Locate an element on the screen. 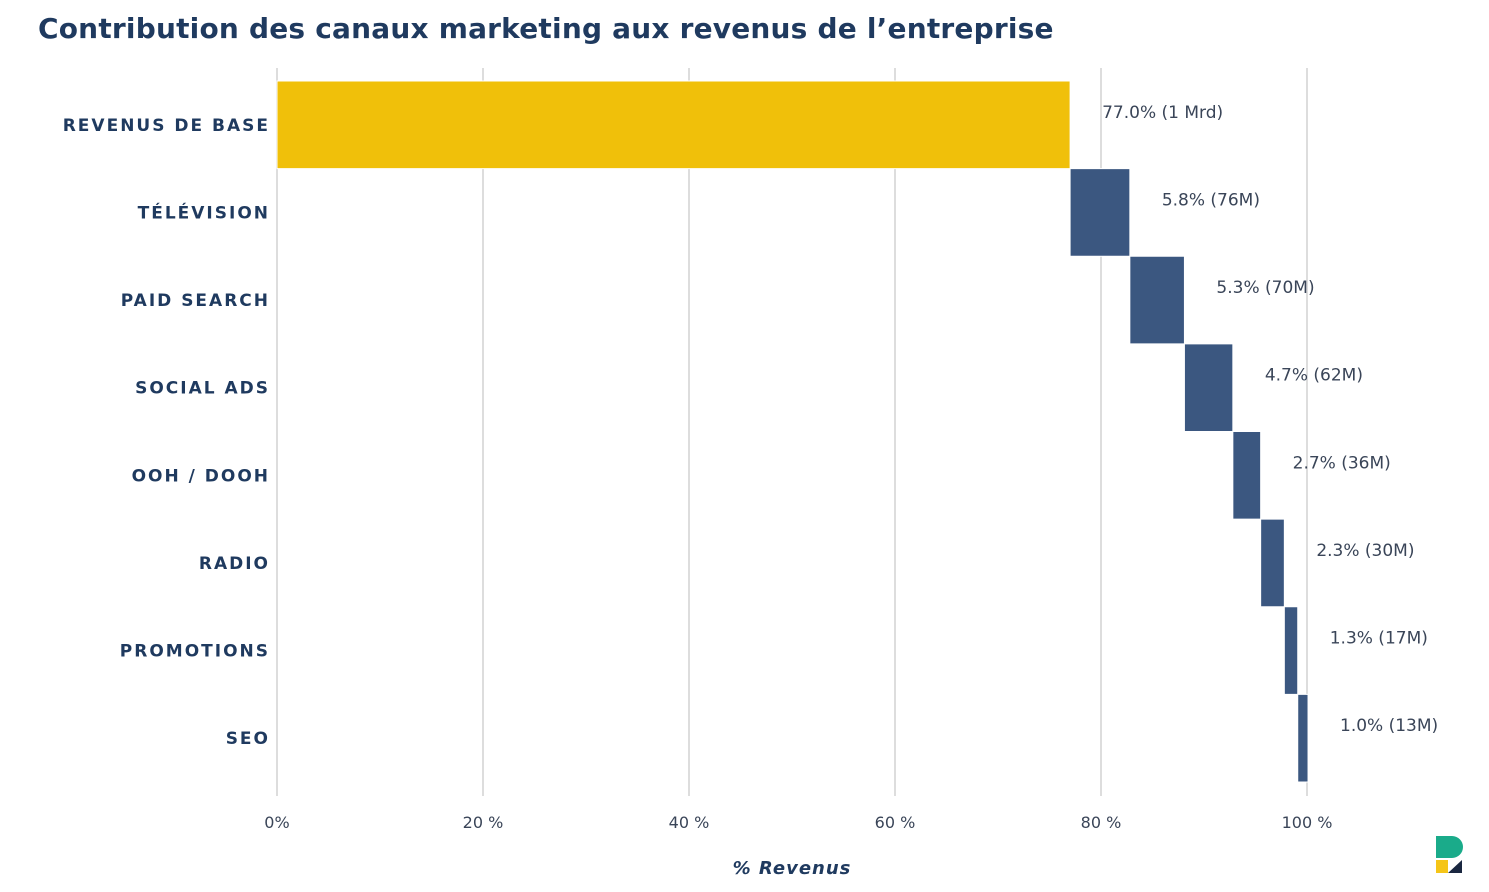  x-tick-label: 0% is located at coordinates (276, 822).